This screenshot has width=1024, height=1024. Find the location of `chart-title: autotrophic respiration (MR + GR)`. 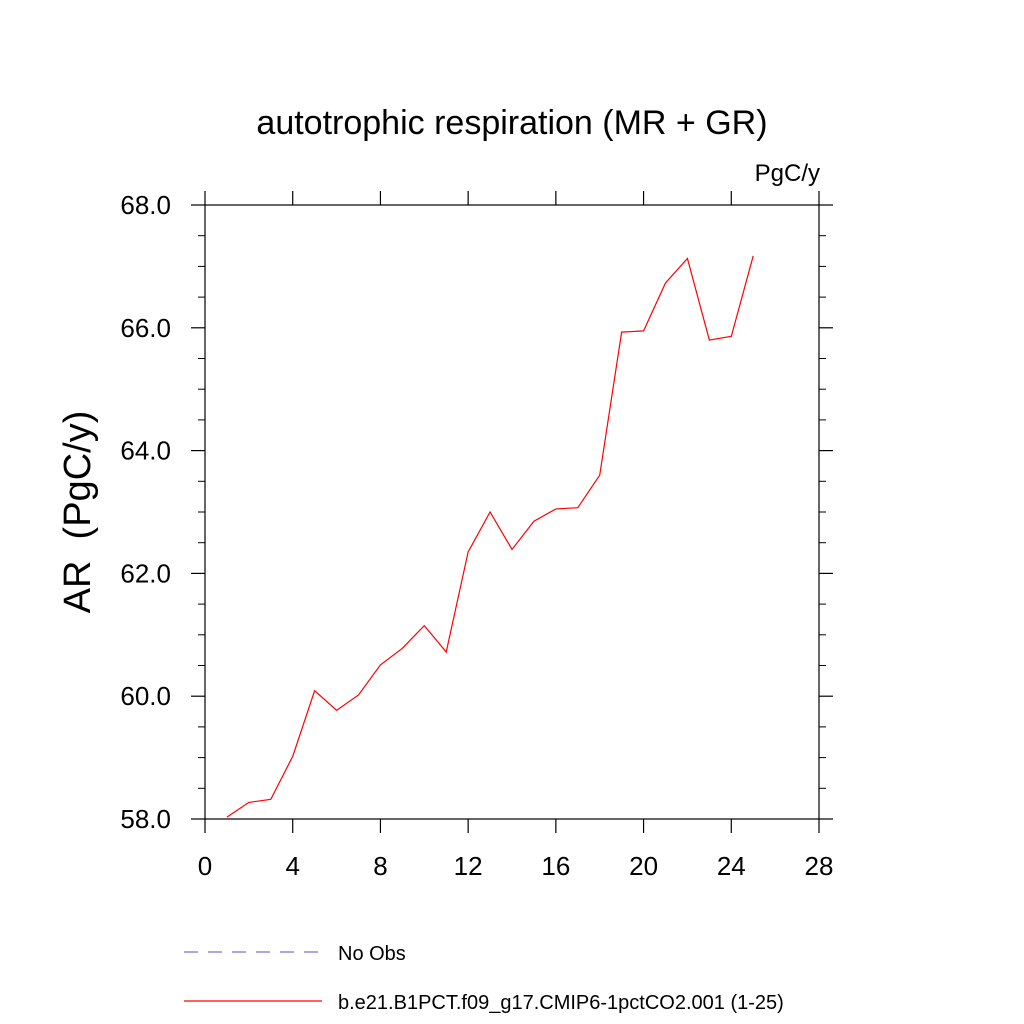

chart-title: autotrophic respiration (MR + GR) is located at coordinates (511, 123).